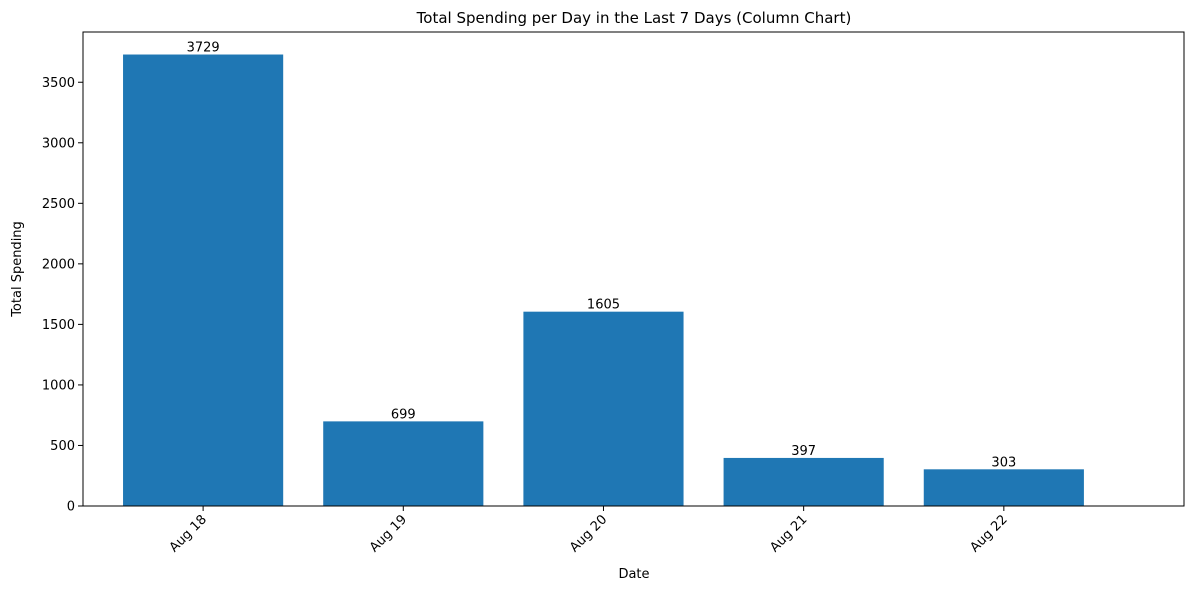 Image resolution: width=1190 pixels, height=590 pixels. Describe the element at coordinates (58, 385) in the screenshot. I see `y-tick-label: 1000` at that location.